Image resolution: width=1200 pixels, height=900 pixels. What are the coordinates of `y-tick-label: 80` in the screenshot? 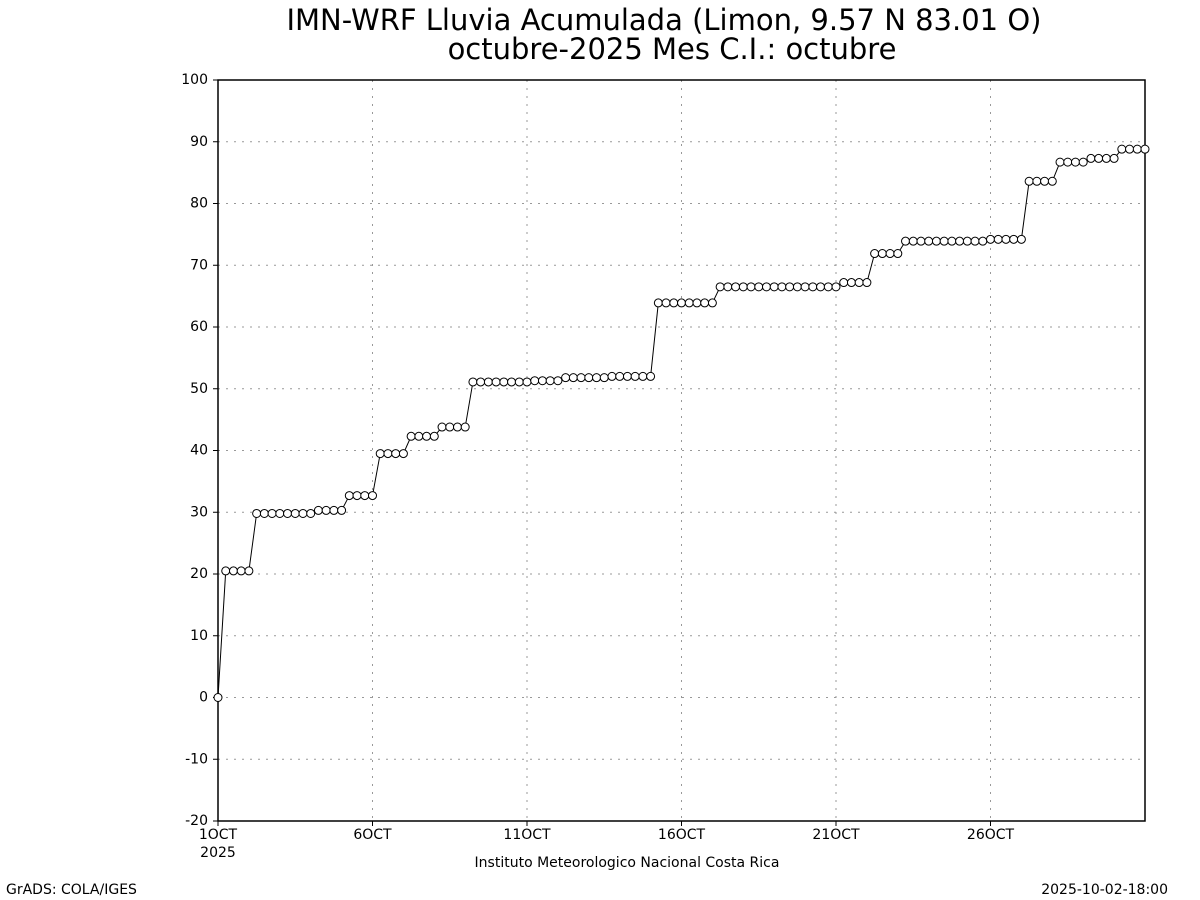 It's located at (199, 204).